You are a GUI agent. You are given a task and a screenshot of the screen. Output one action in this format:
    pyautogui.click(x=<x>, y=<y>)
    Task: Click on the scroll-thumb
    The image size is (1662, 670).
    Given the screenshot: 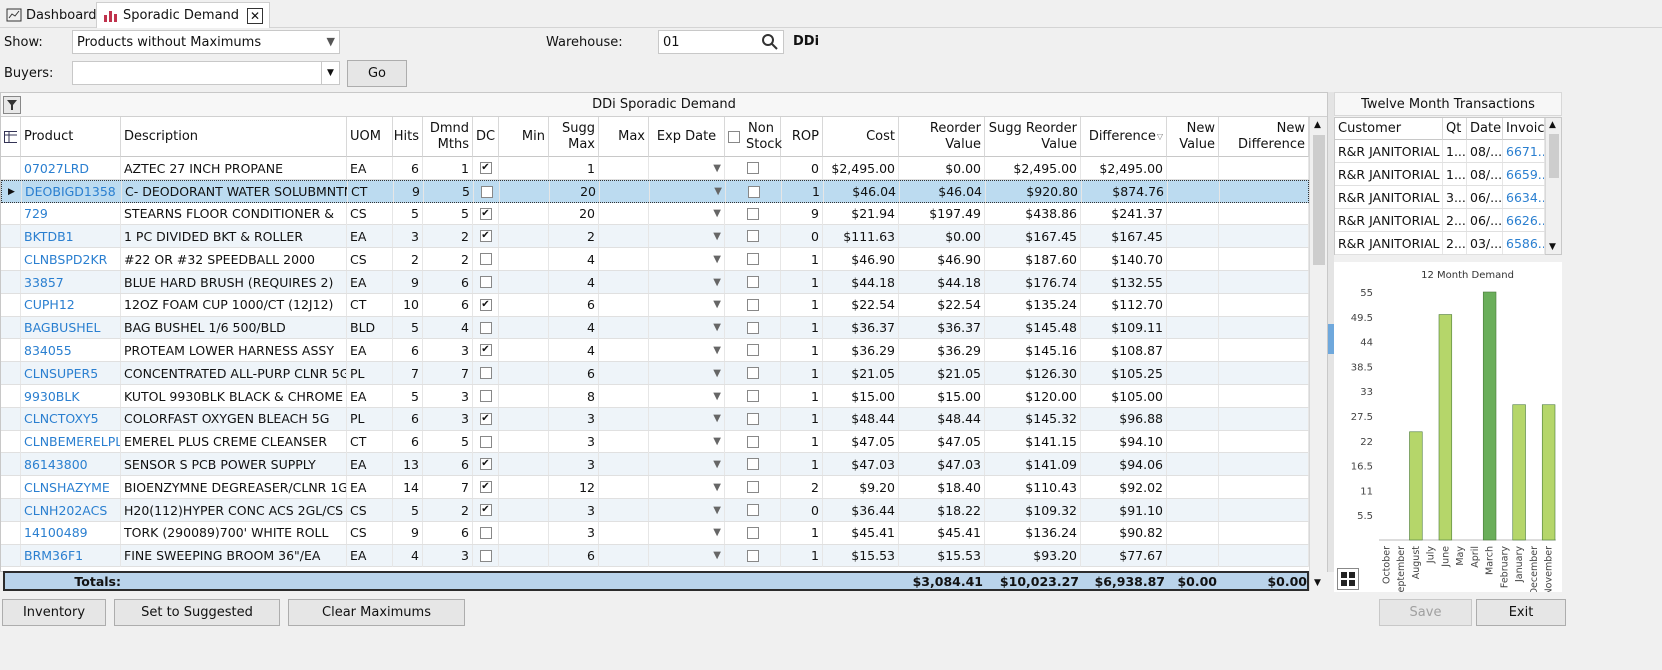 What is the action you would take?
    pyautogui.click(x=1319, y=200)
    